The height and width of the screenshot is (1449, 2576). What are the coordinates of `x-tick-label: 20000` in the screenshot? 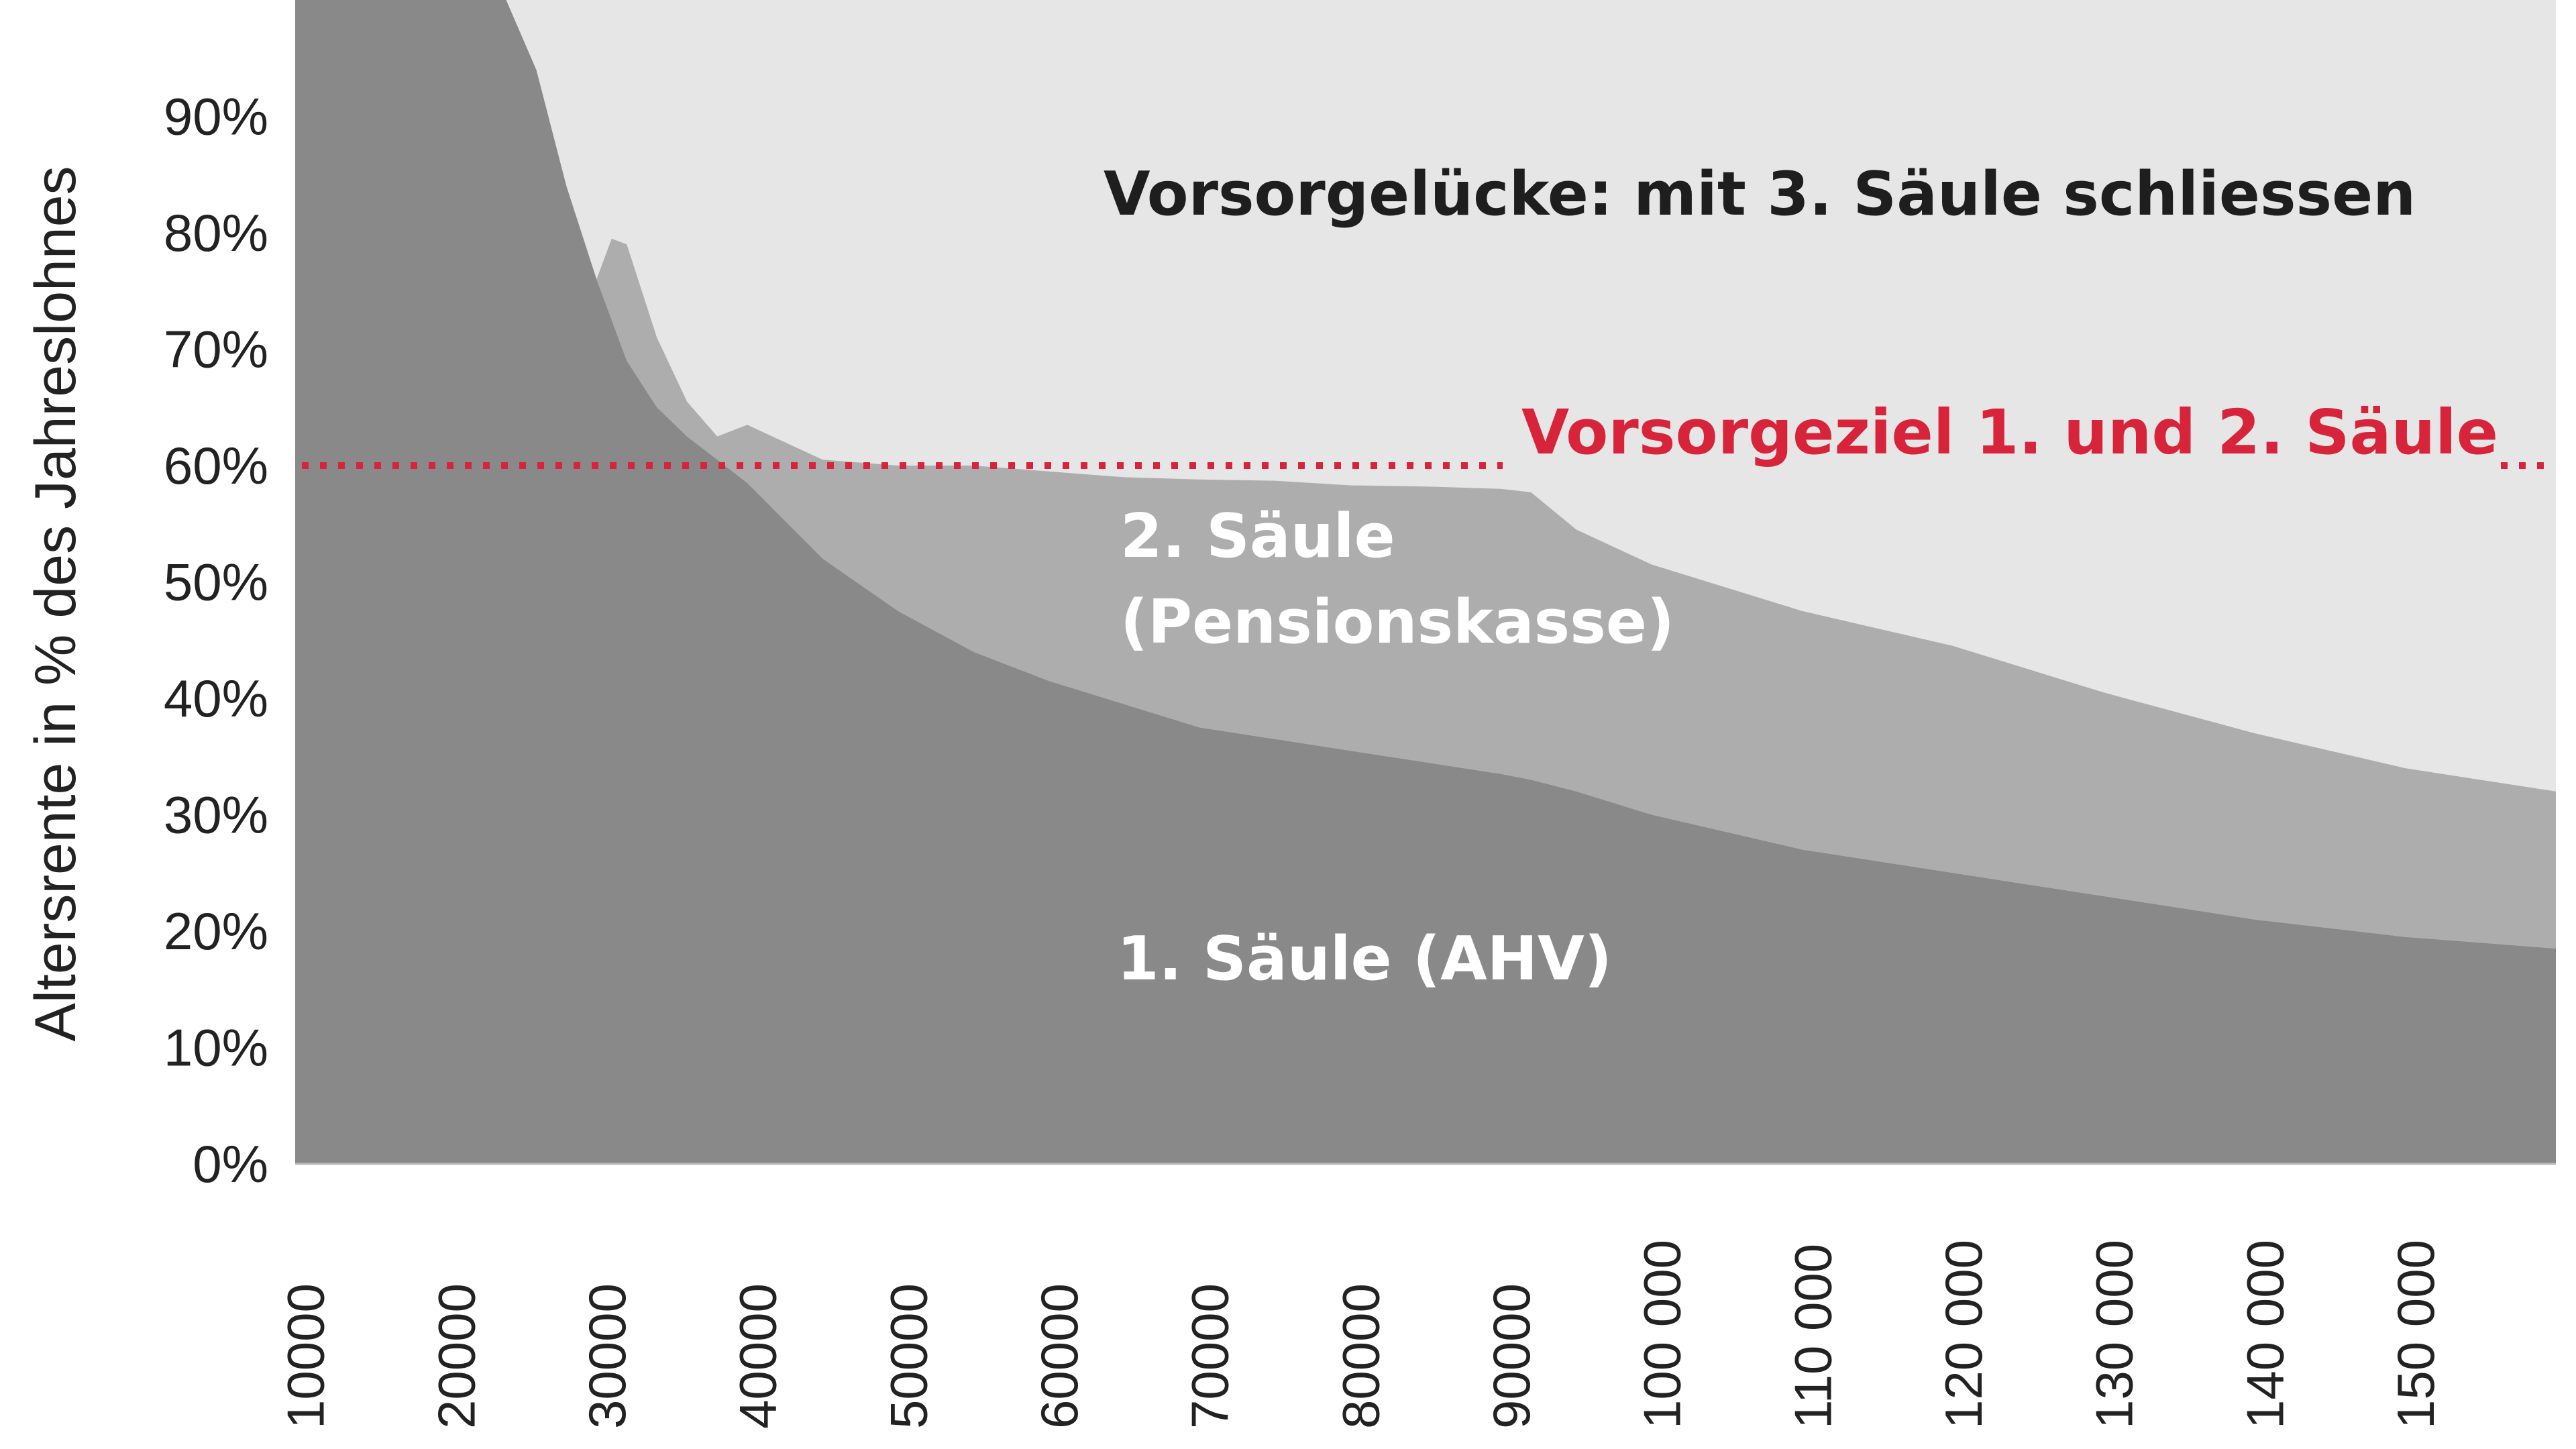 It's located at (456, 1356).